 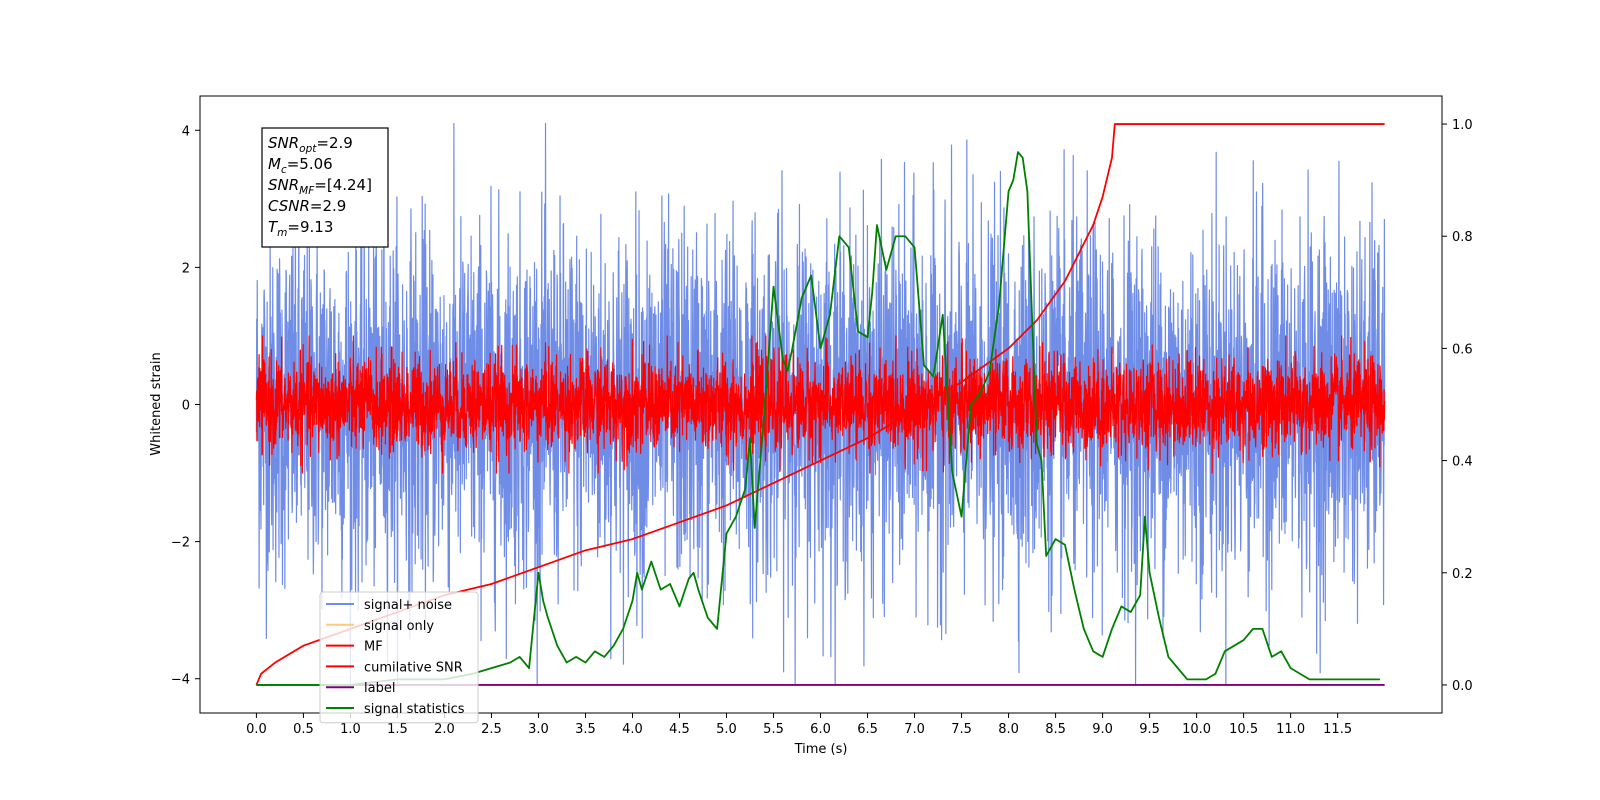 What do you see at coordinates (379, 688) in the screenshot?
I see `legend-label: label` at bounding box center [379, 688].